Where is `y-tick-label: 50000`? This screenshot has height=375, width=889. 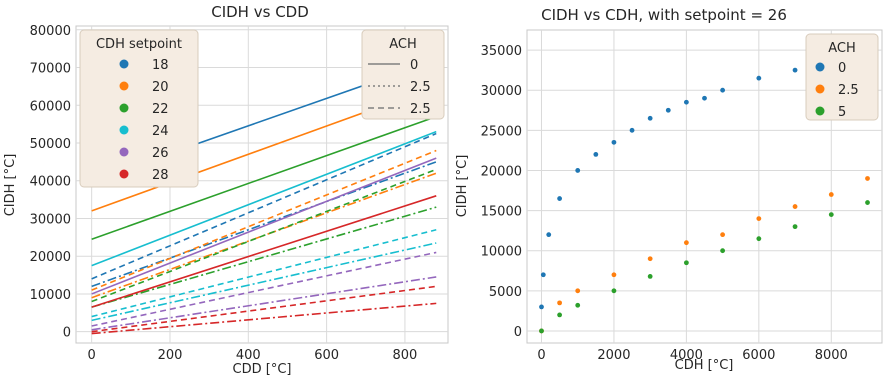
y-tick-label: 50000 is located at coordinates (50, 144).